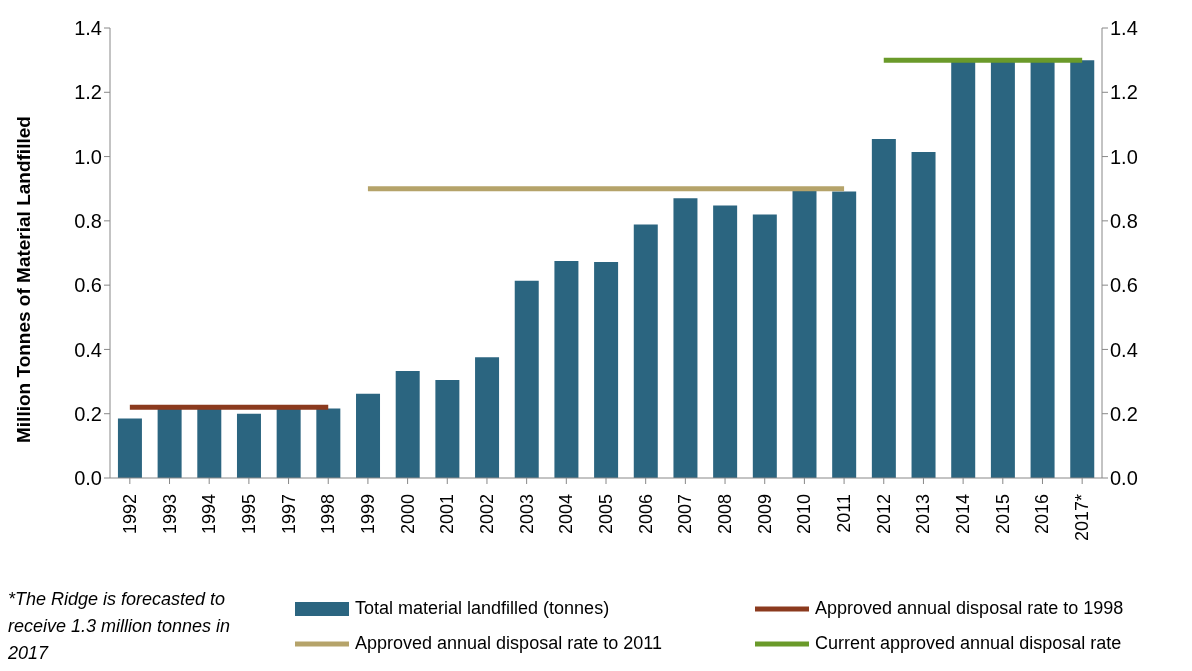 The image size is (1192, 671). Describe the element at coordinates (968, 643) in the screenshot. I see `legend-label: Current approved annual disposal rate` at that location.